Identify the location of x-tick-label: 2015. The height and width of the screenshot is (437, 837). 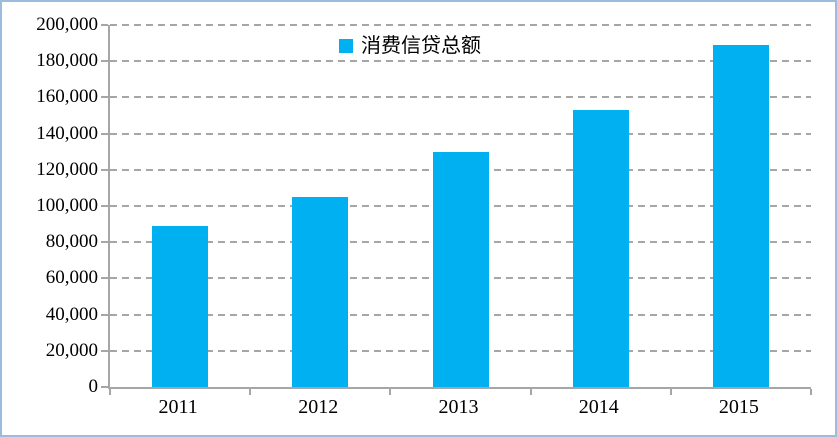
(738, 407).